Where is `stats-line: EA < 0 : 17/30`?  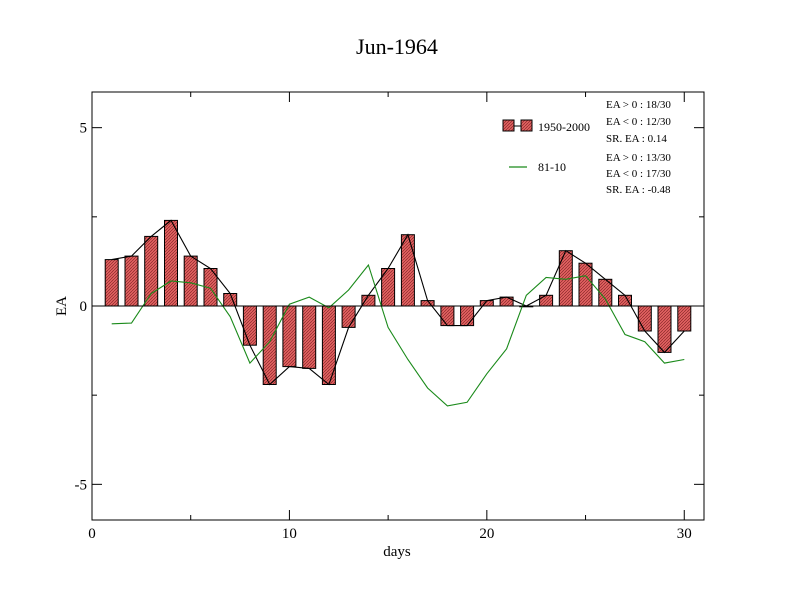
stats-line: EA < 0 : 17/30 is located at coordinates (638, 174).